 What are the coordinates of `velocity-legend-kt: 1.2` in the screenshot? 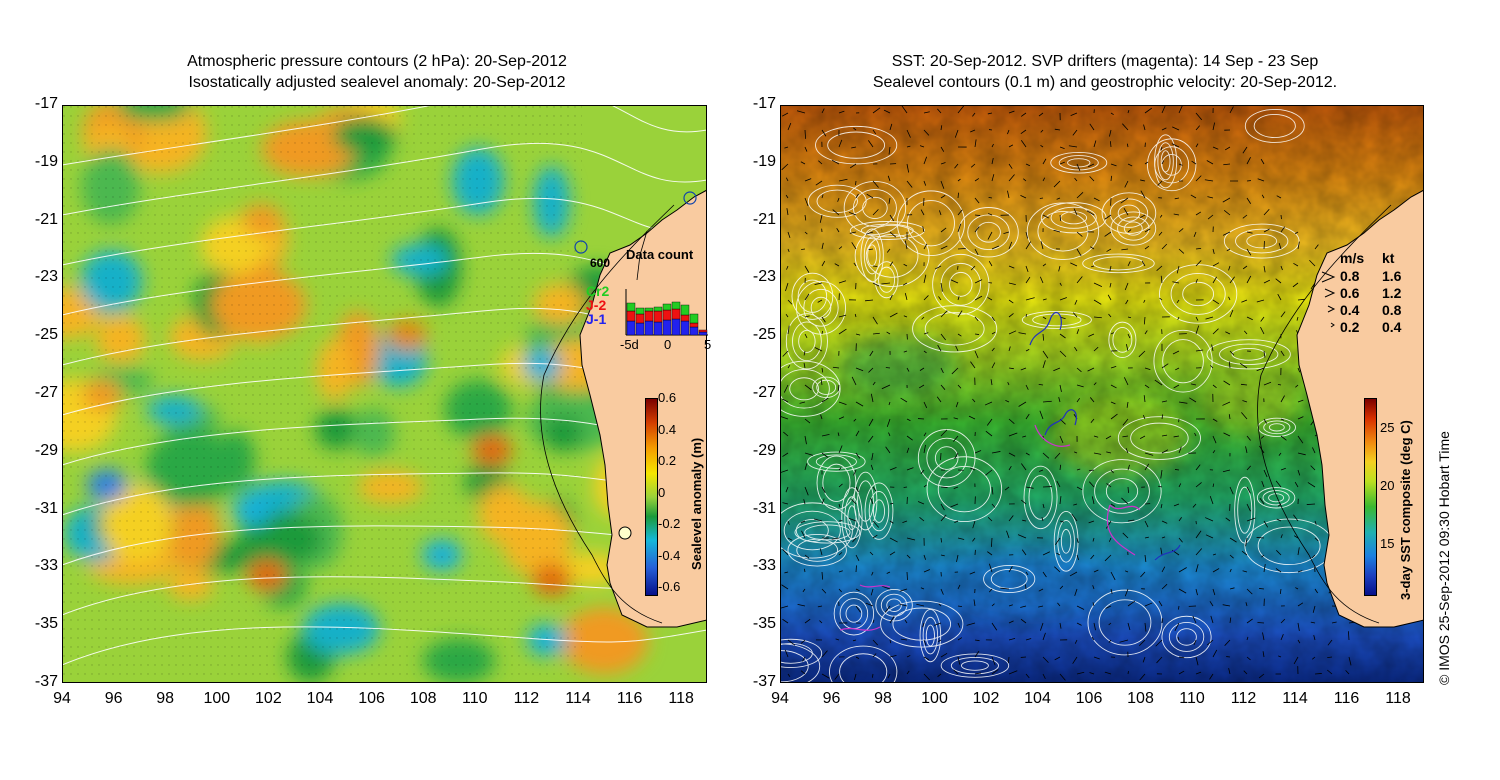 It's located at (1392, 293).